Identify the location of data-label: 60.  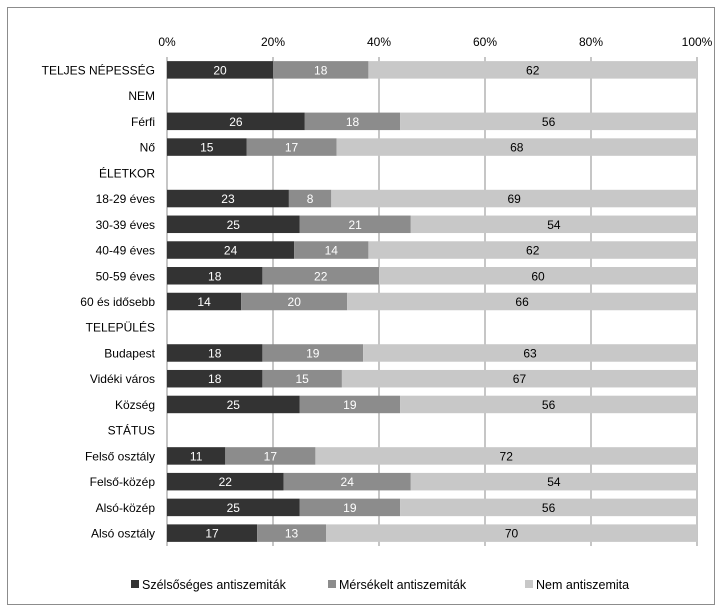
(538, 276).